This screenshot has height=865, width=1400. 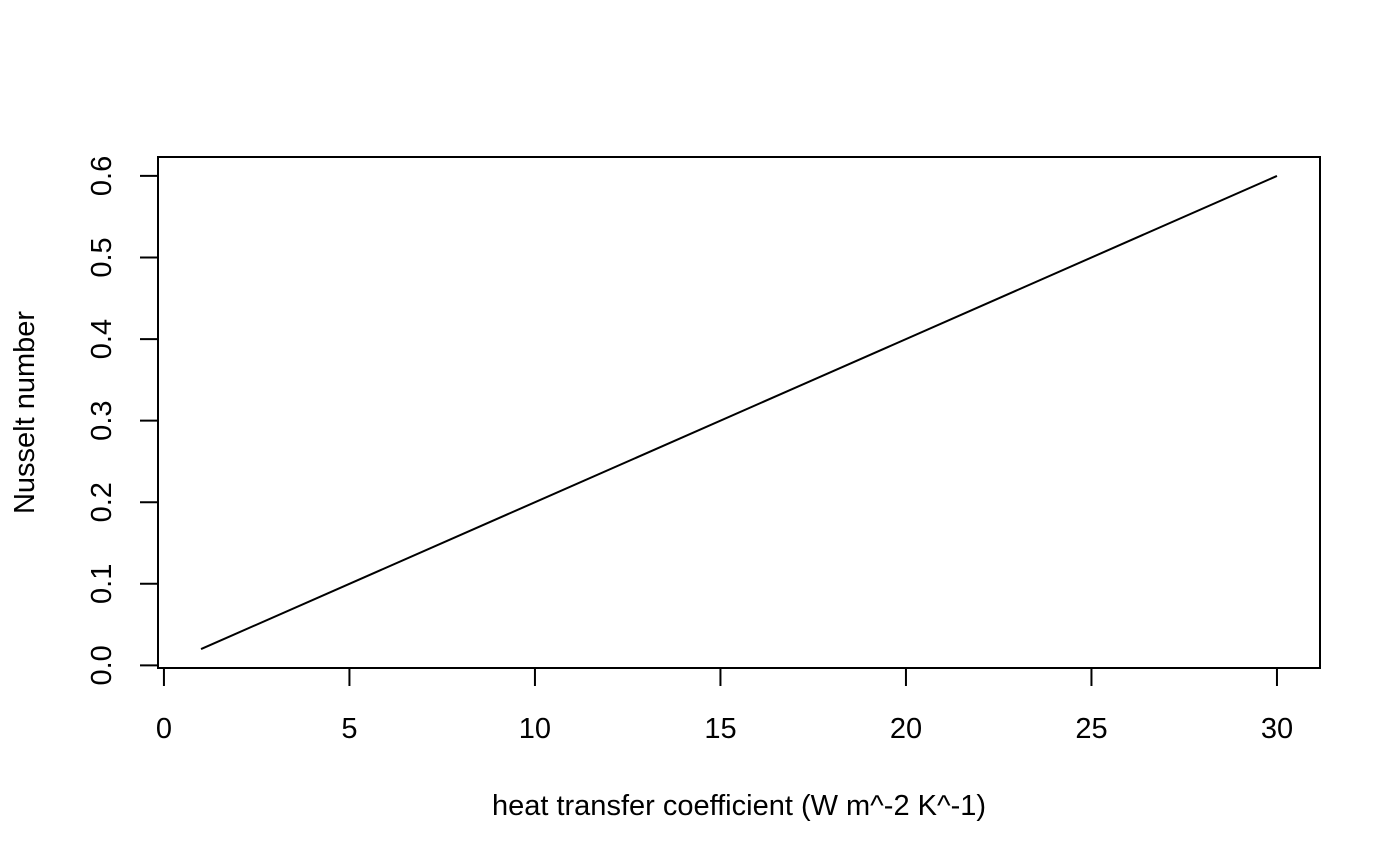 What do you see at coordinates (102, 339) in the screenshot?
I see `y-tick-label: 0.4` at bounding box center [102, 339].